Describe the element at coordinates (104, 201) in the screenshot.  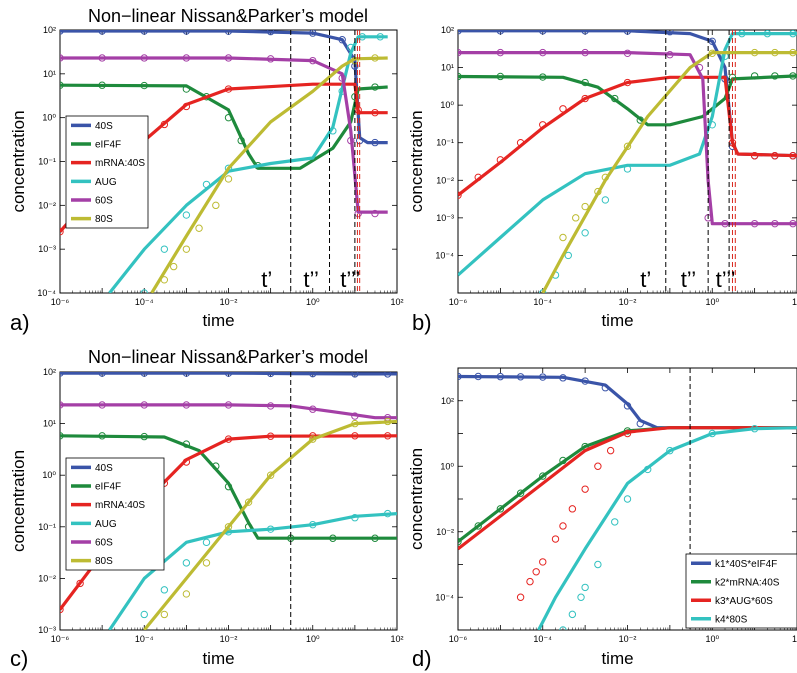
I see `legend-label: 60S` at that location.